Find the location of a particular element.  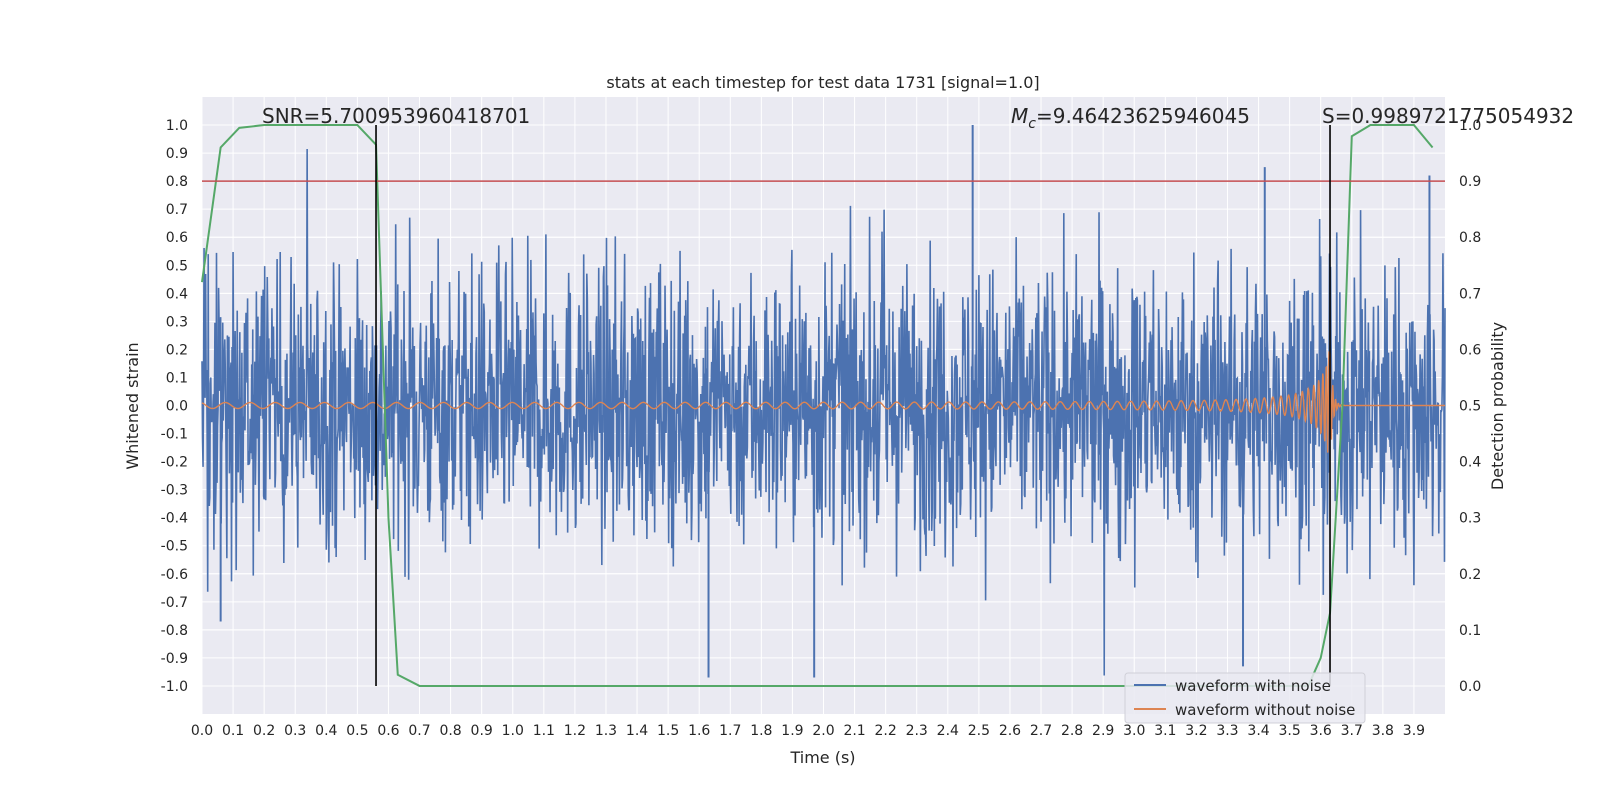

x-tick-label: 1.2 is located at coordinates (575, 731).